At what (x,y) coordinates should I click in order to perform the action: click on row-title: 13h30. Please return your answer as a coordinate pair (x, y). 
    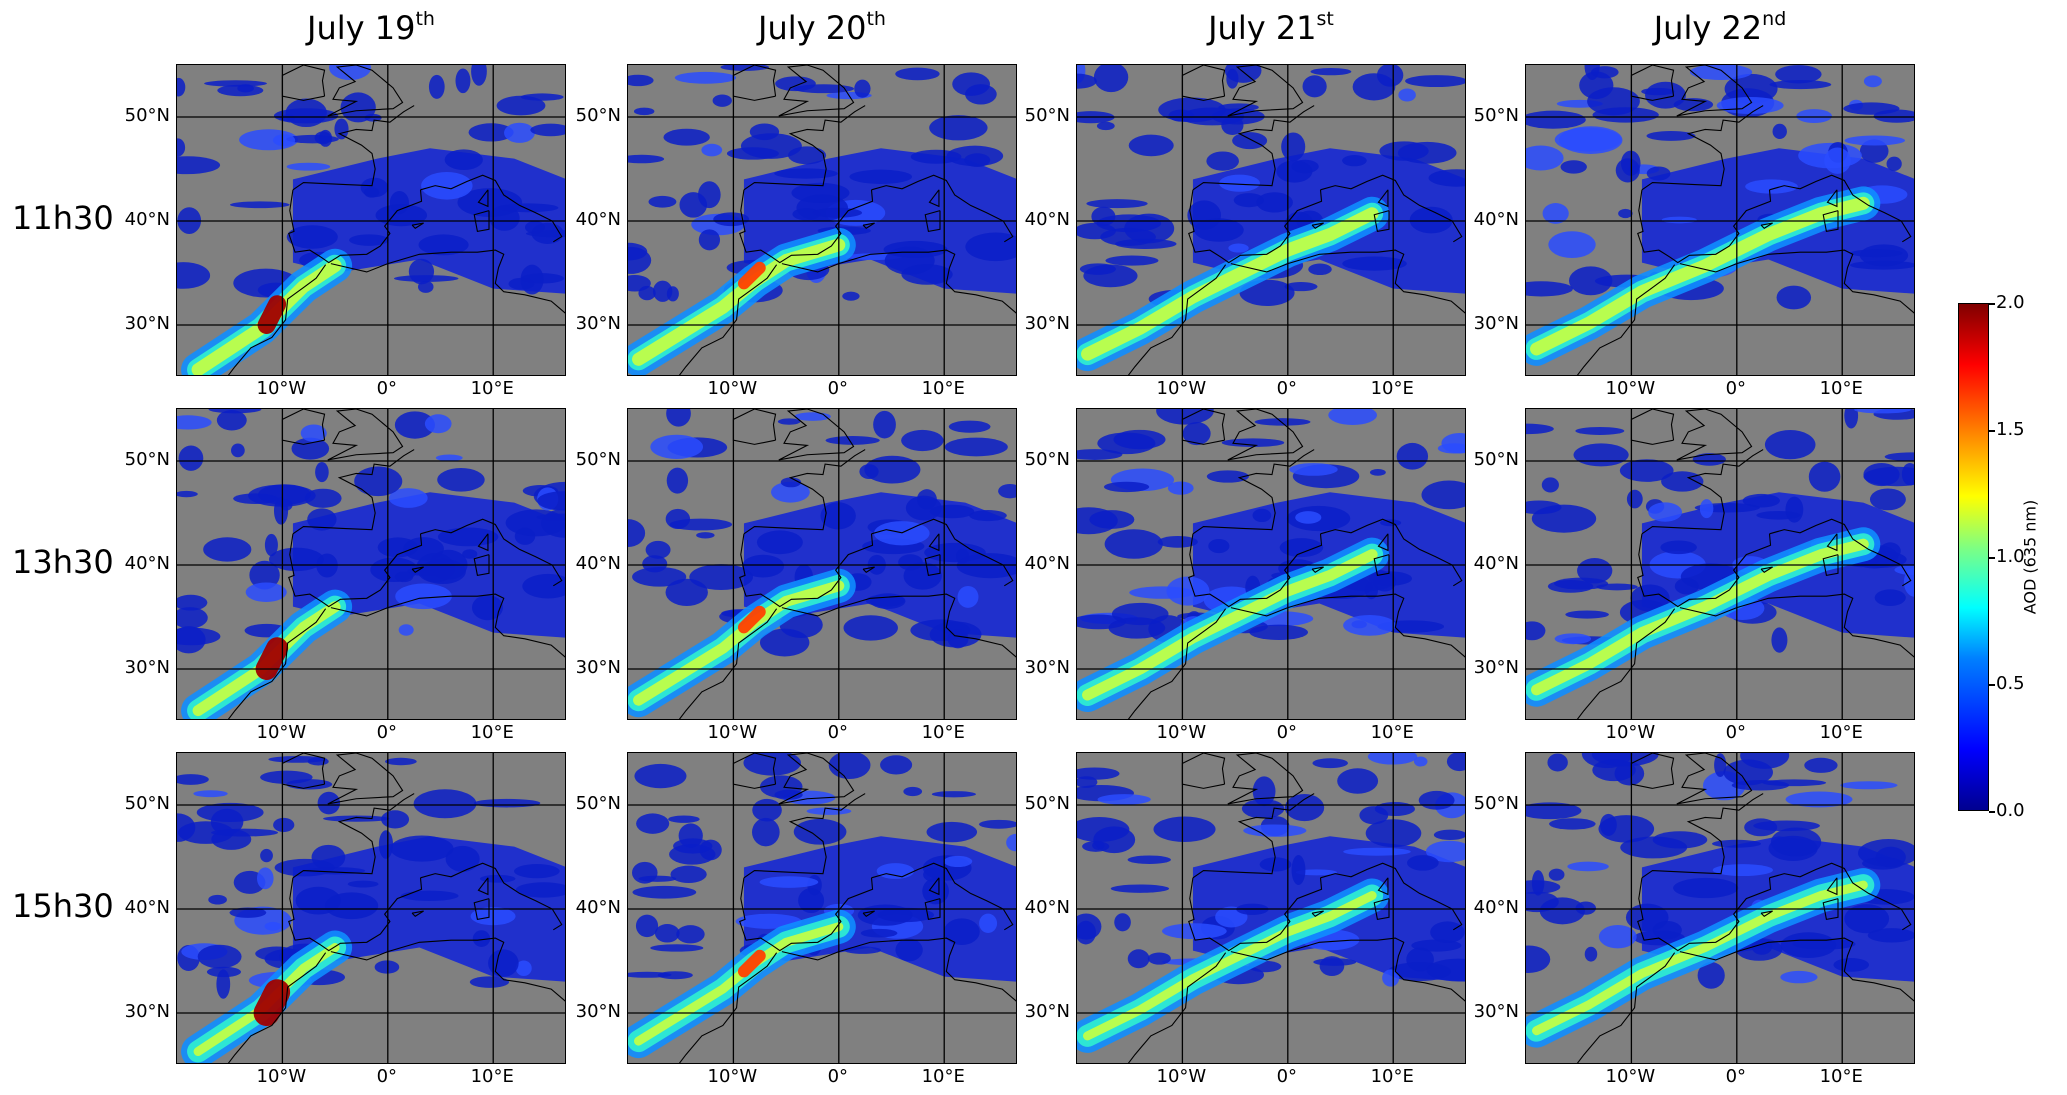
    Looking at the image, I should click on (63, 562).